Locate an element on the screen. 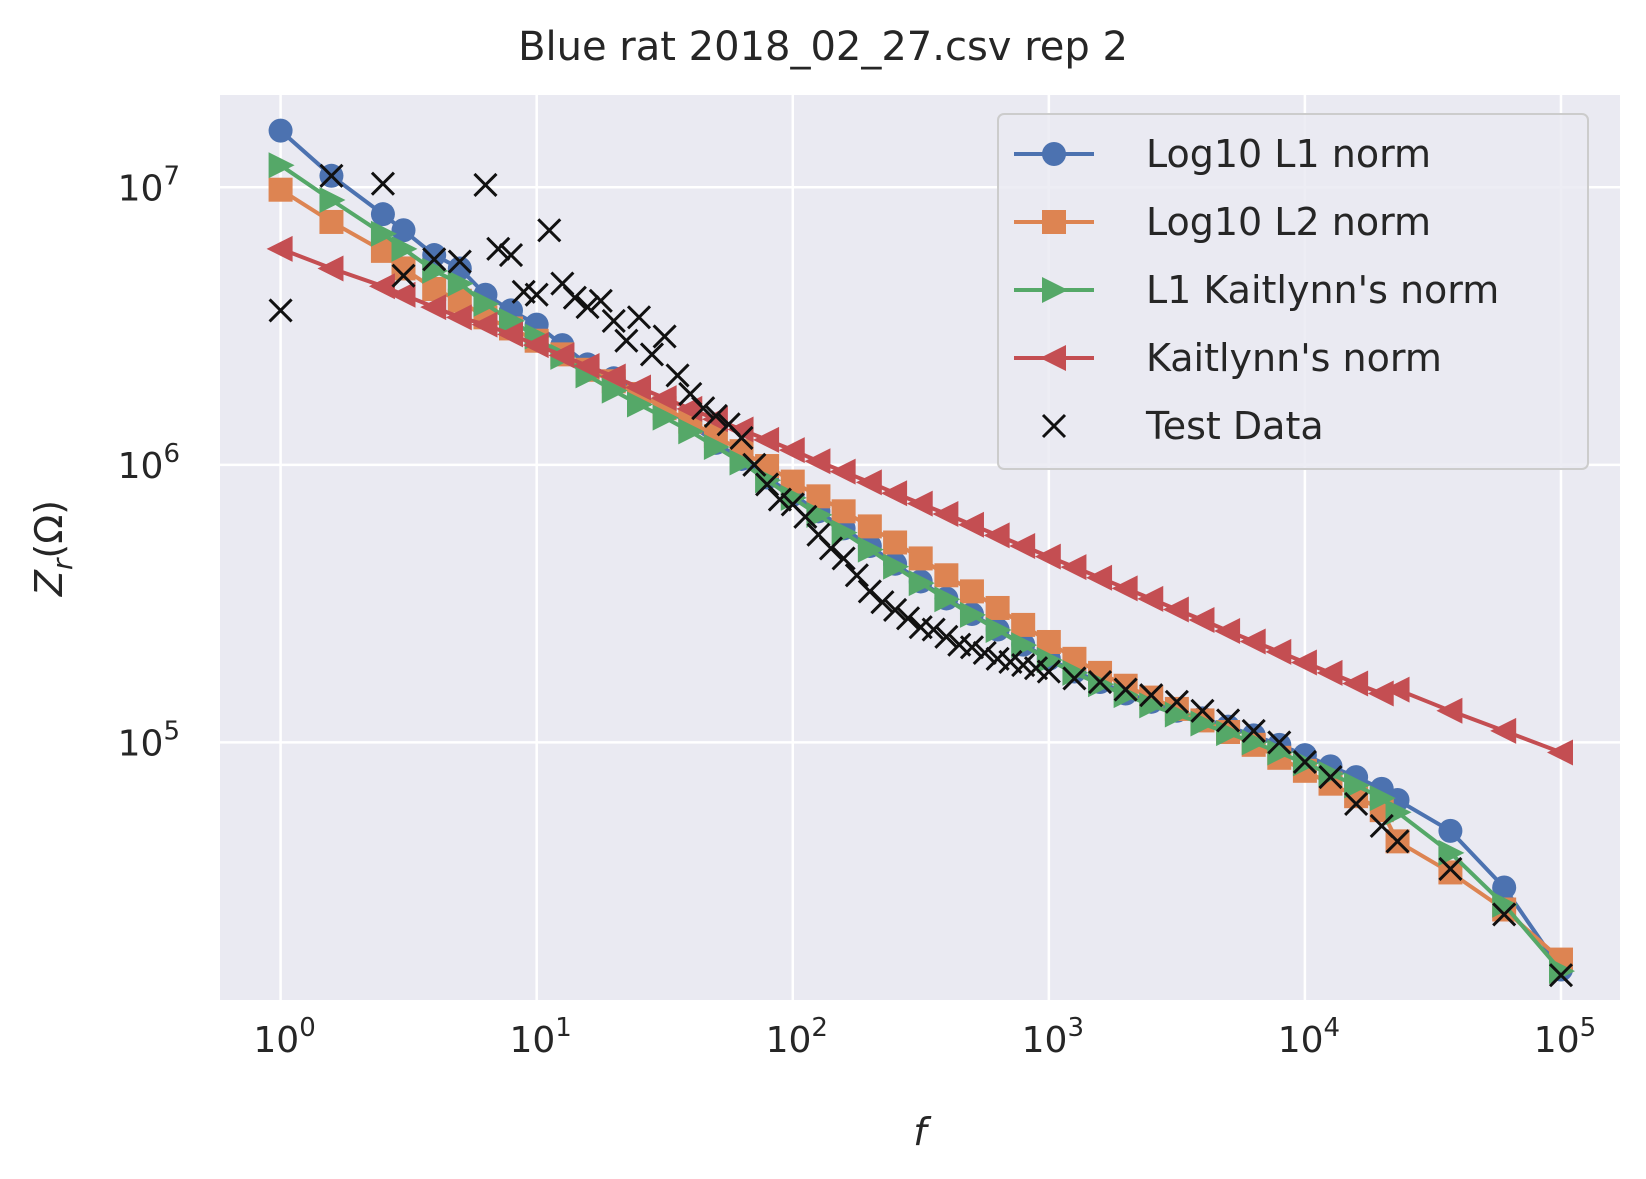  legend-item: Log10 L2 norm is located at coordinates (1222, 222).